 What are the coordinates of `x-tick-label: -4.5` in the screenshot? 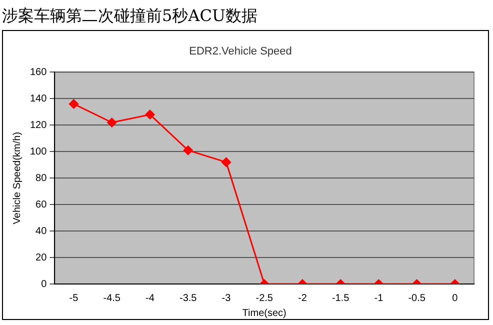 It's located at (112, 298).